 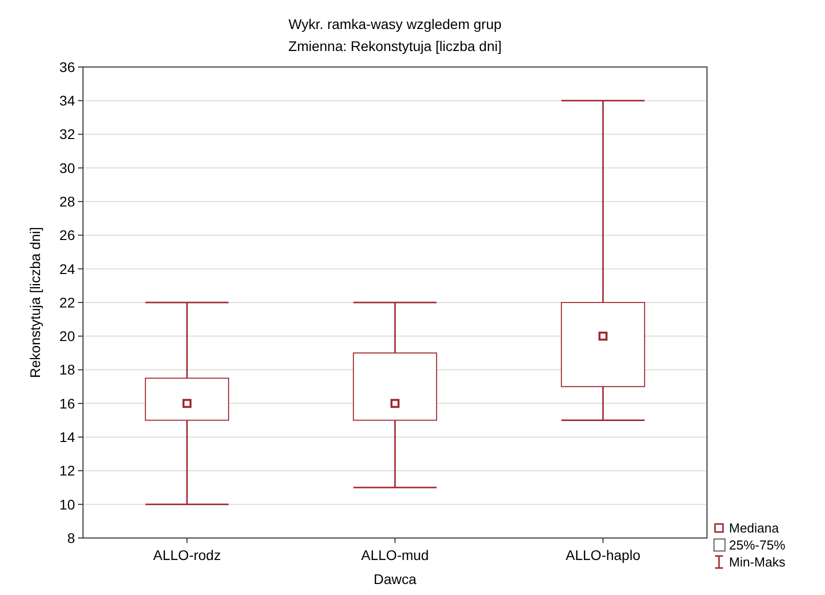 I want to click on text: Mediana, so click(x=754, y=528).